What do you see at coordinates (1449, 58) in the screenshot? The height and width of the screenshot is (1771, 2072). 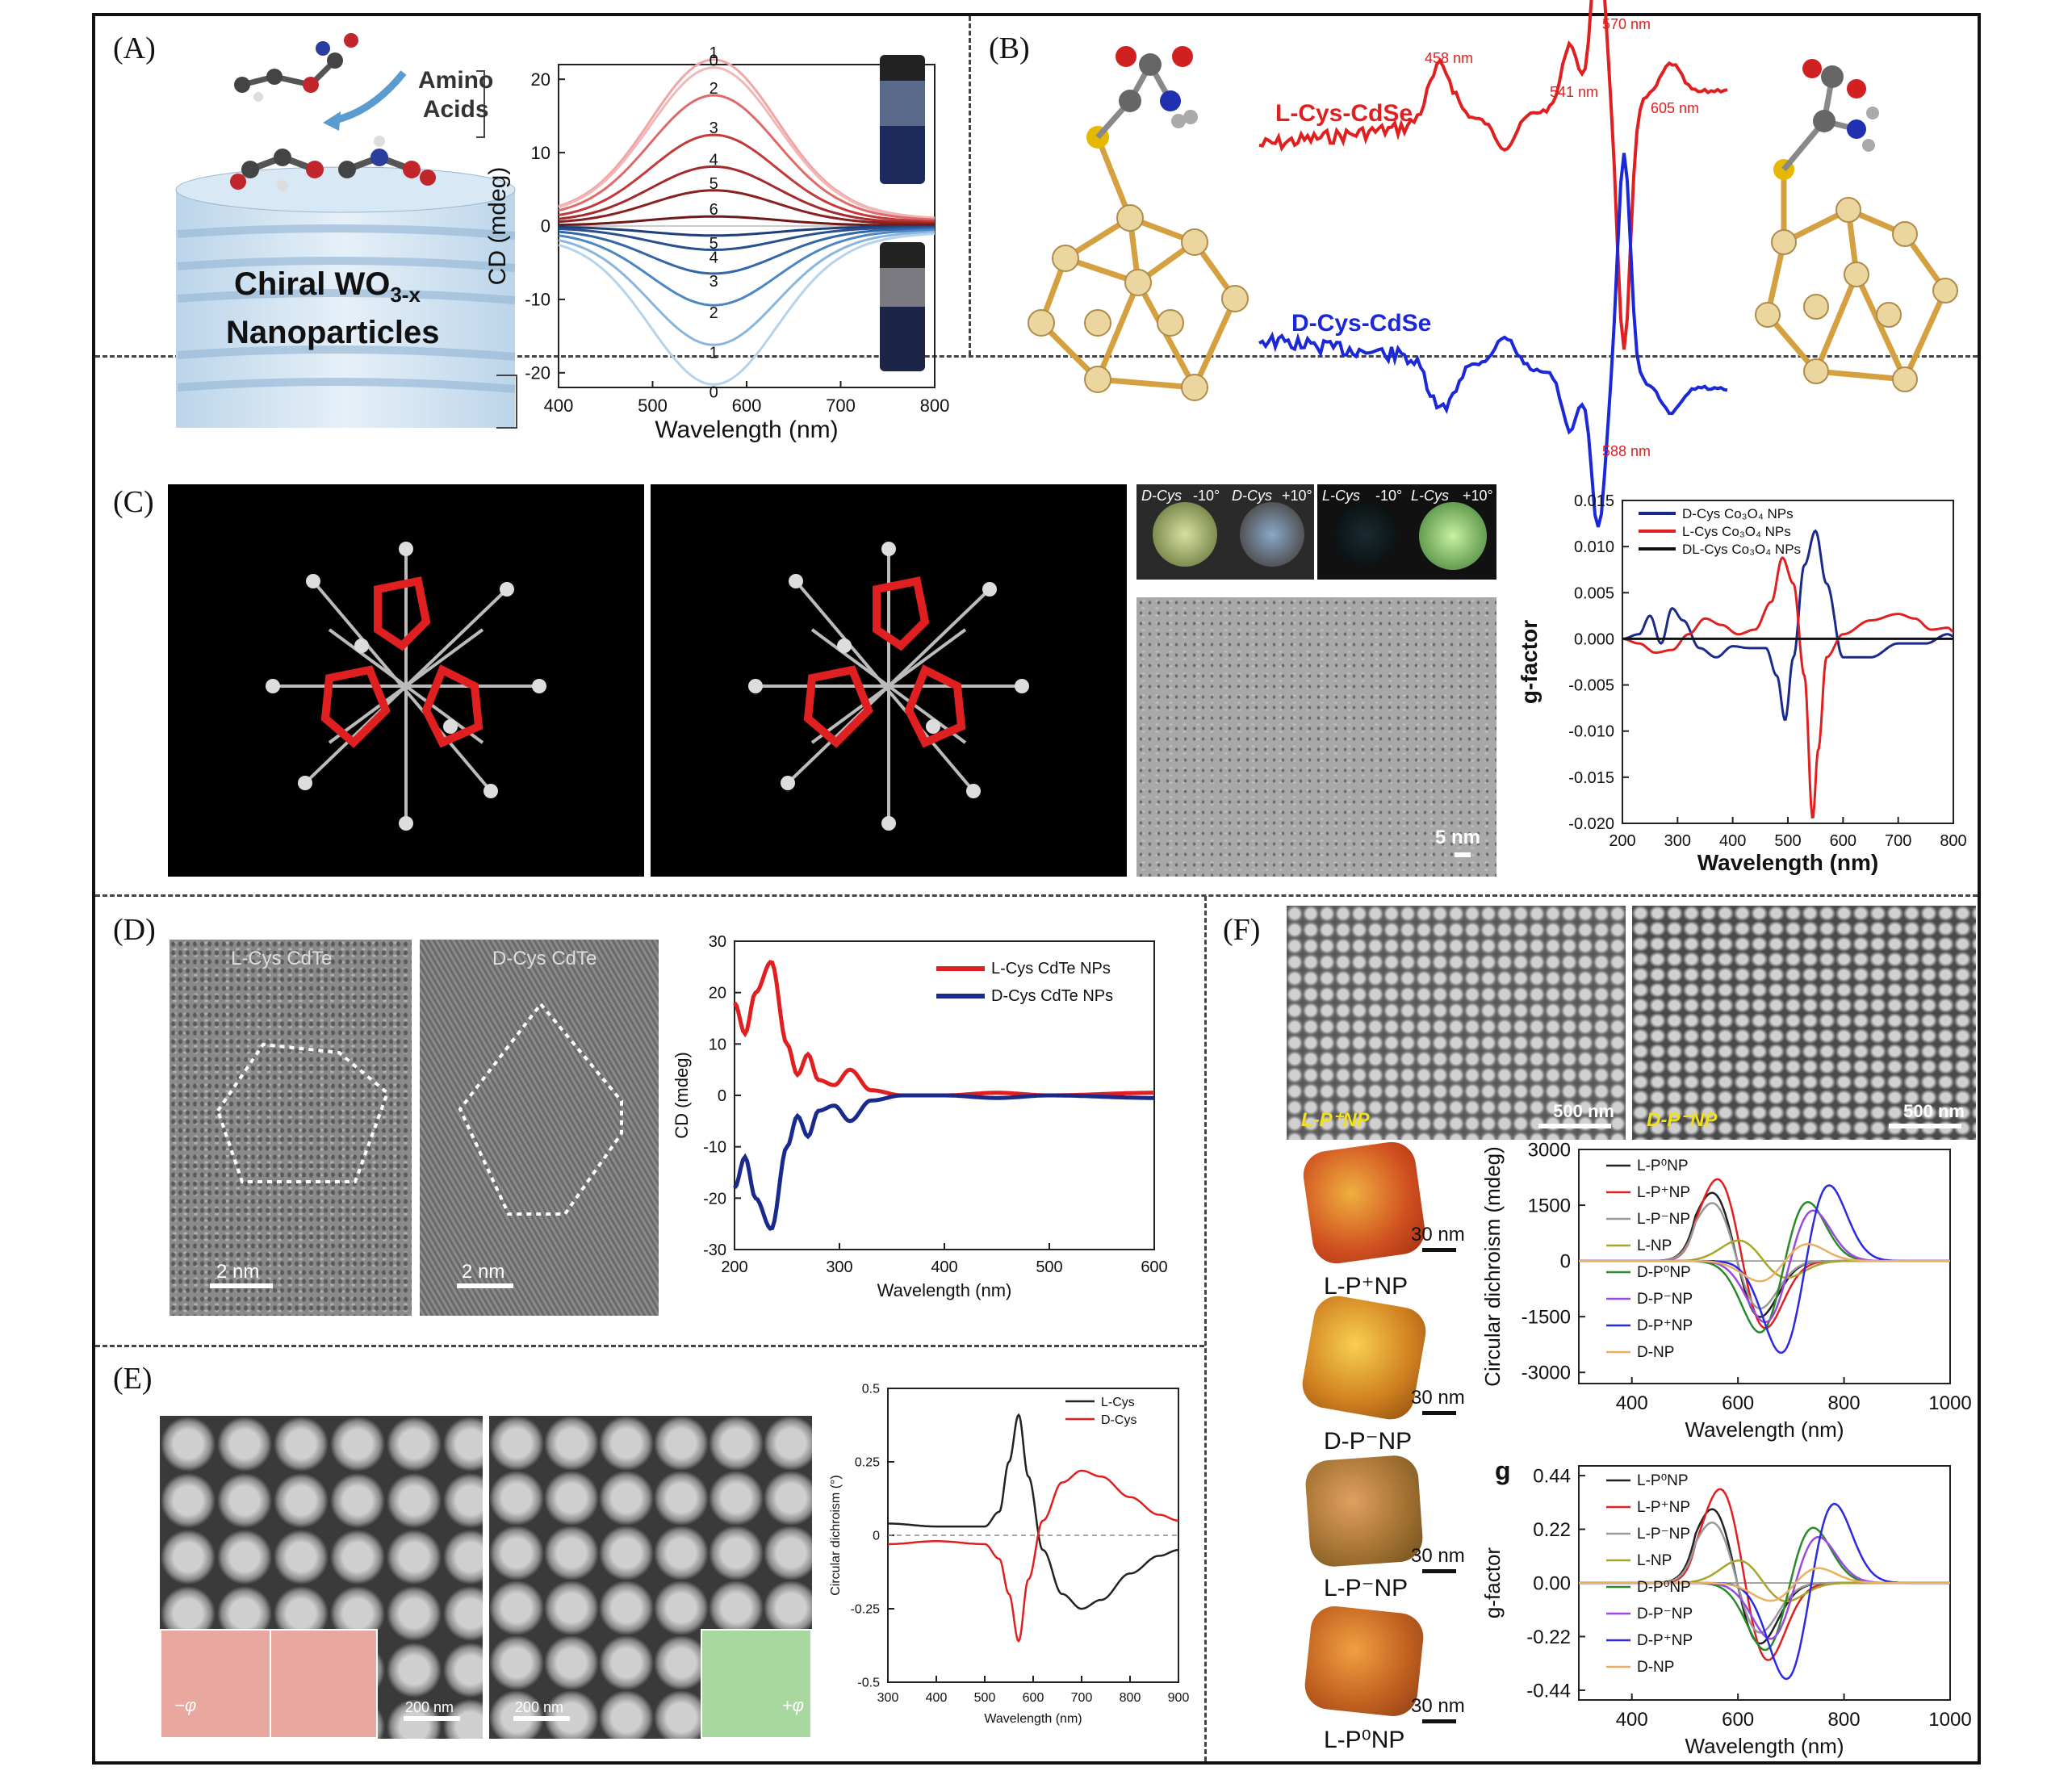 I see `peak-label: 458 nm` at bounding box center [1449, 58].